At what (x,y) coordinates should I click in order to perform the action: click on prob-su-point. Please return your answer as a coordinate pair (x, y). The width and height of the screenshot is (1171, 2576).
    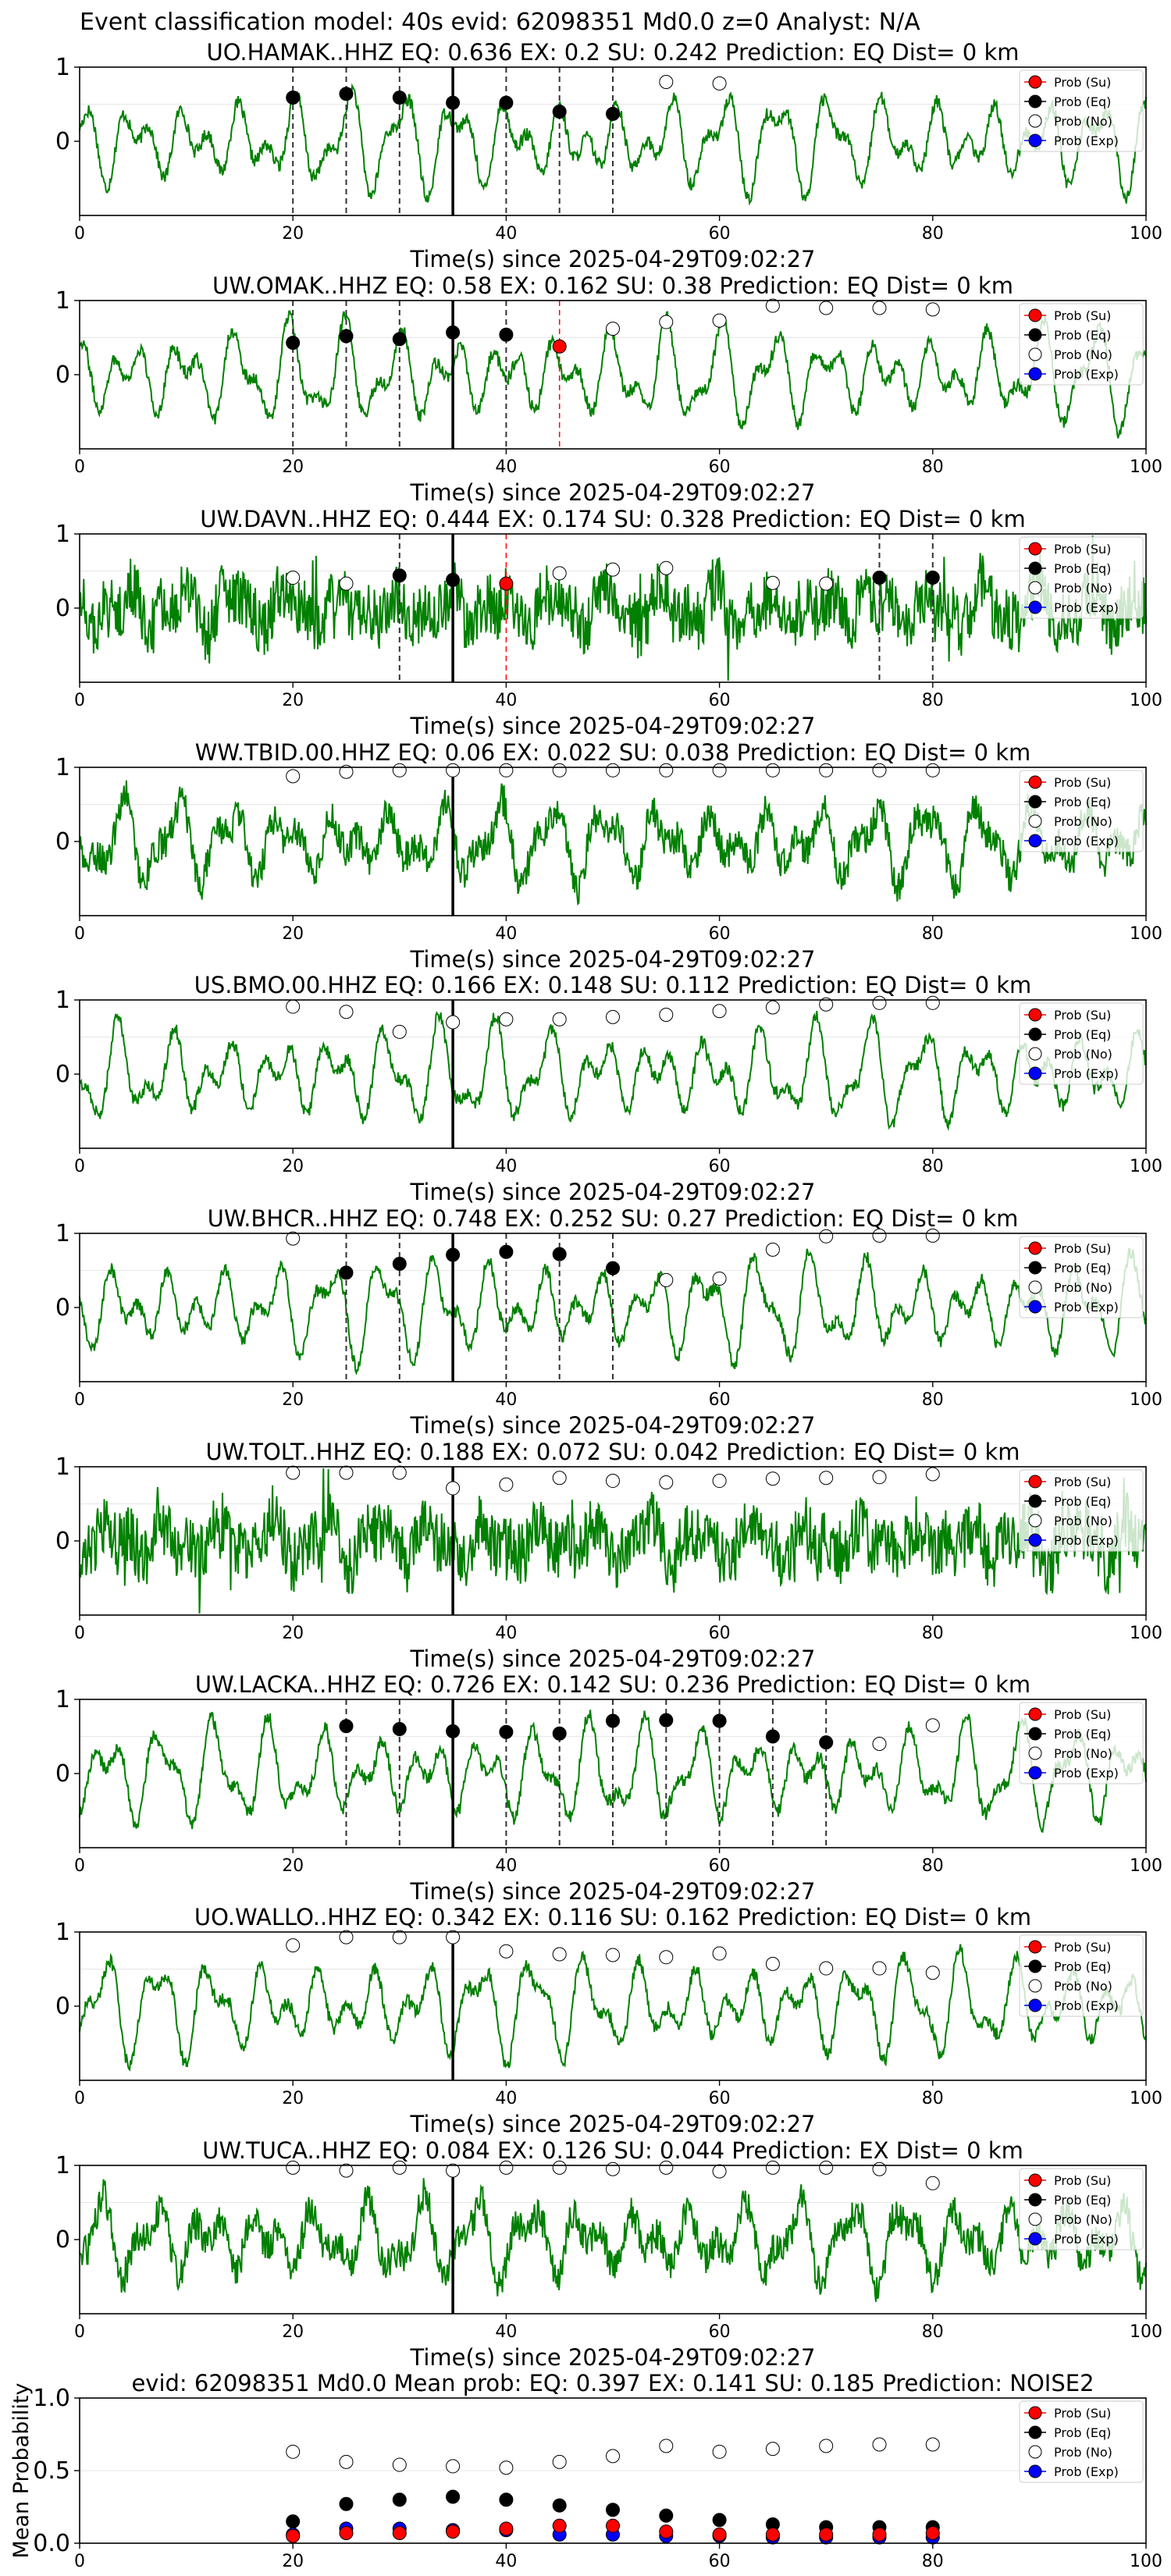
    Looking at the image, I should click on (507, 583).